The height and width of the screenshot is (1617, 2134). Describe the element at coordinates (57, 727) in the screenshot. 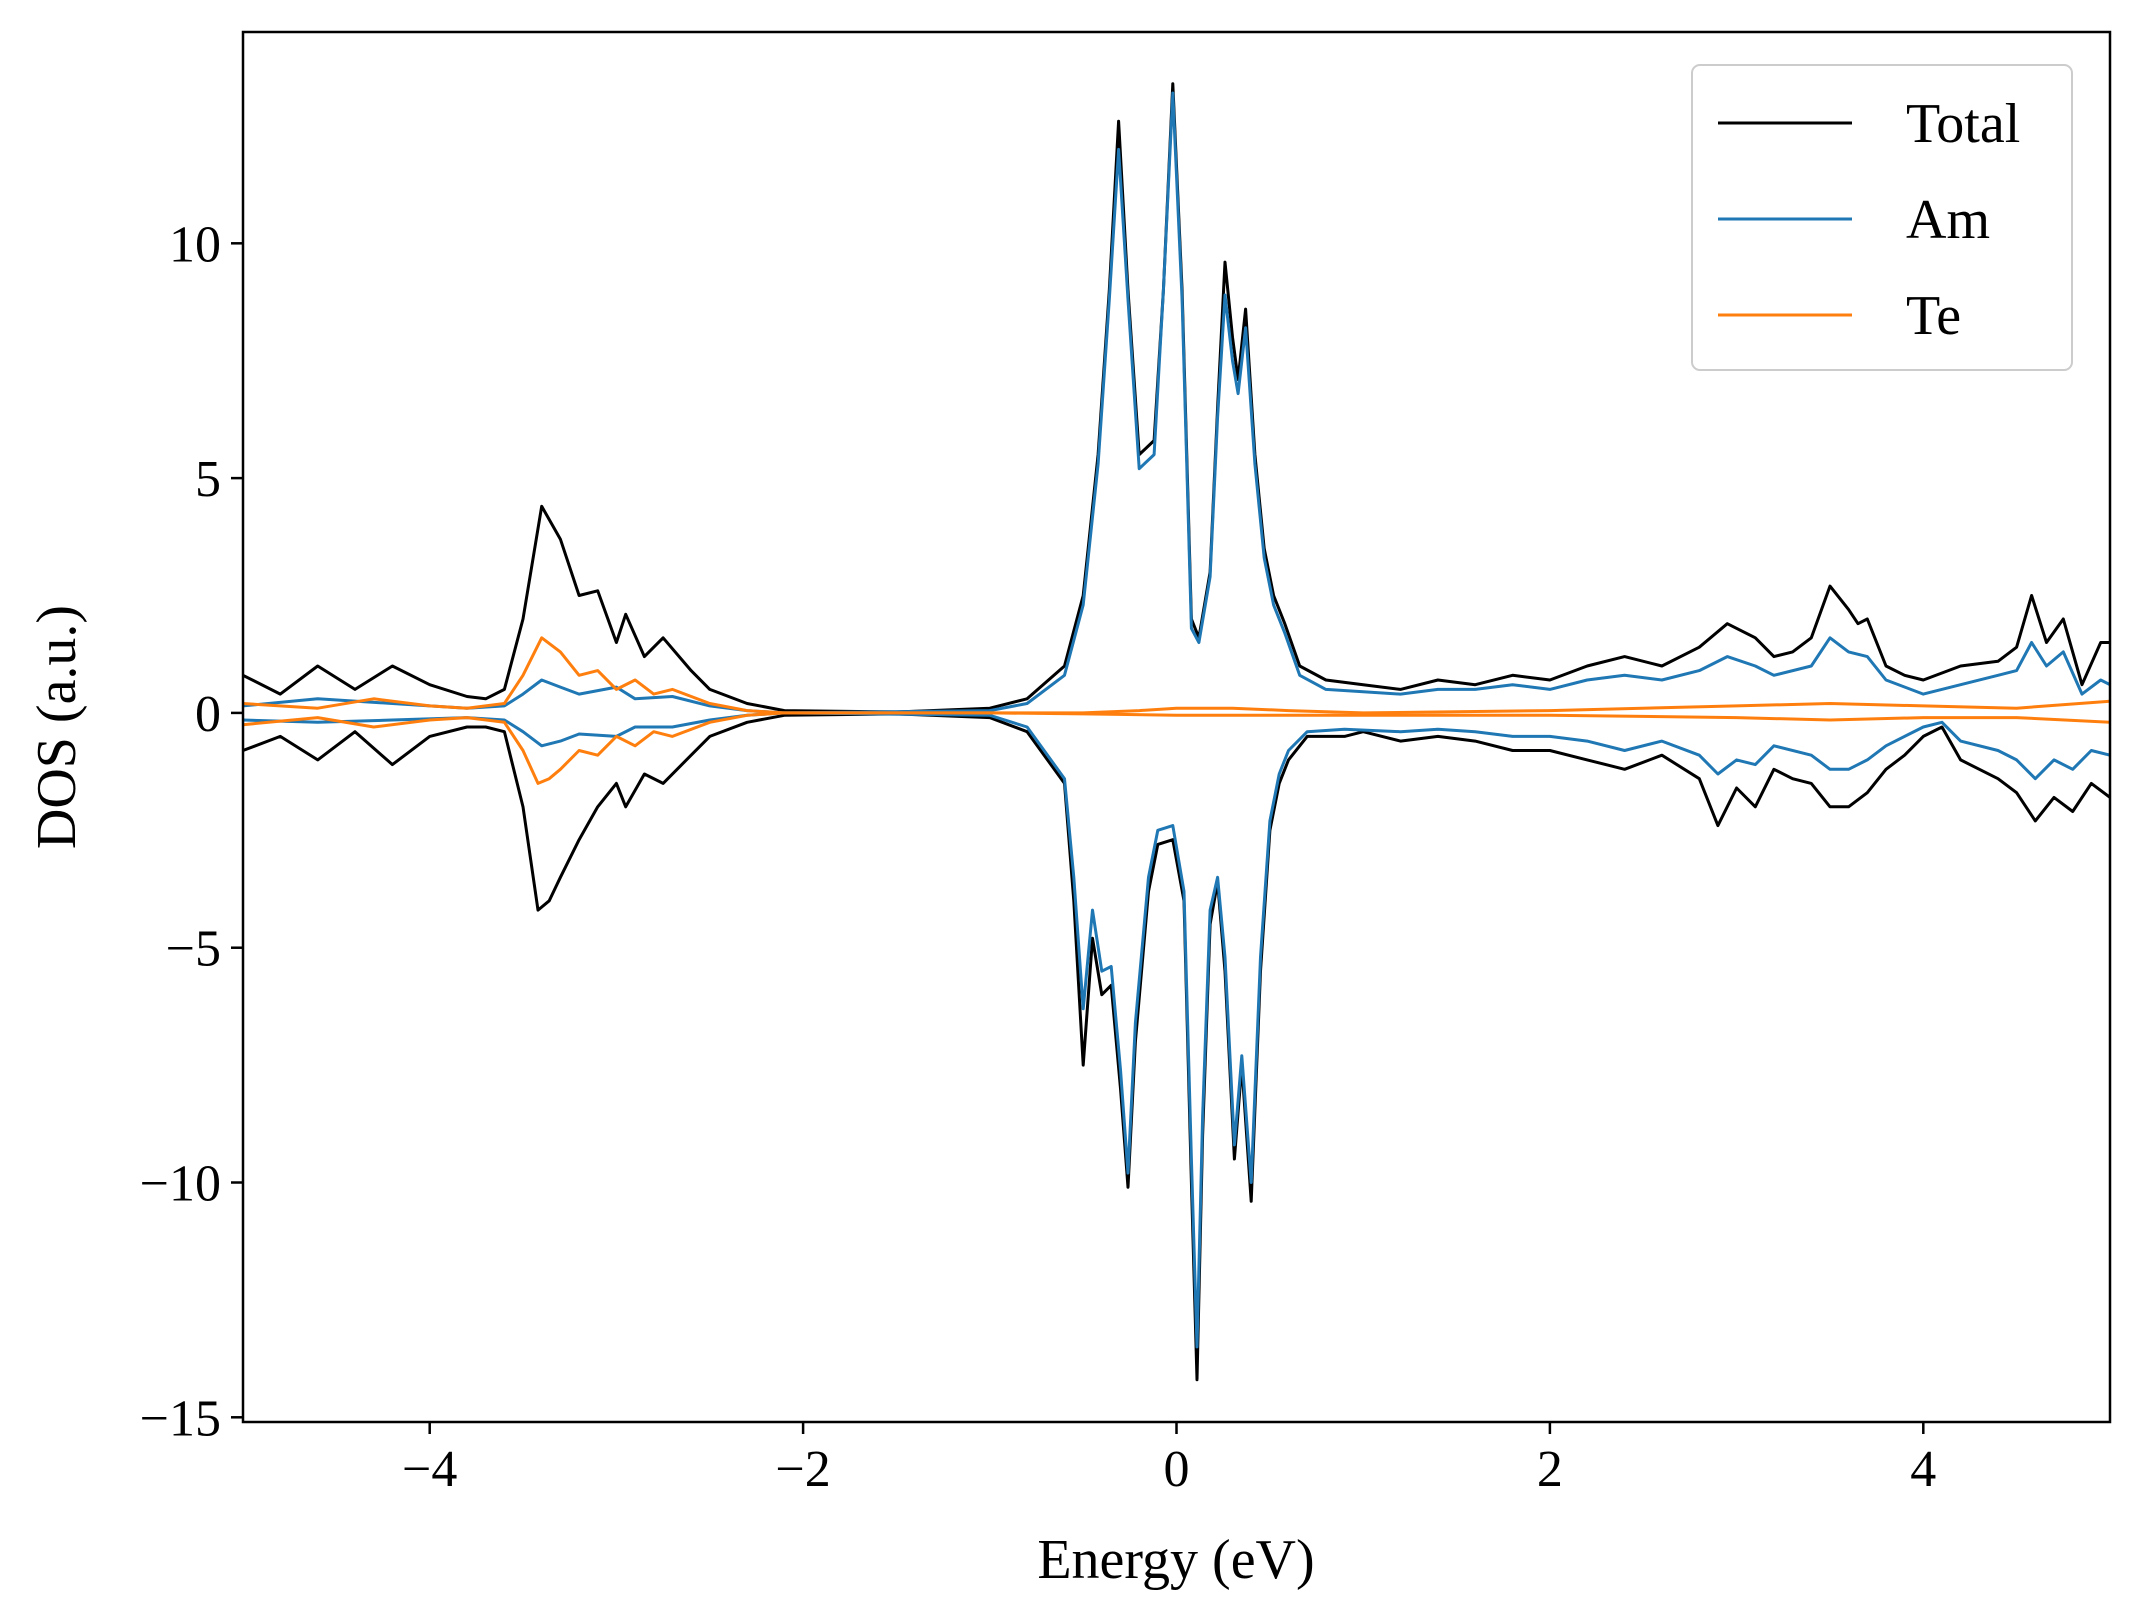

I see `y-axis-label: DOS (a.u.)` at that location.